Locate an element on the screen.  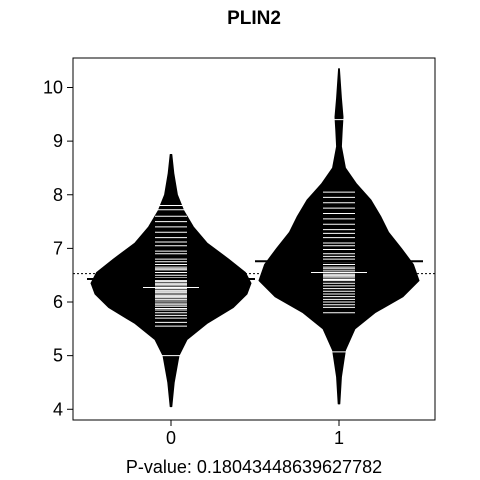
x-axis-label: P-value: 0.18043448639627782 is located at coordinates (254, 467).